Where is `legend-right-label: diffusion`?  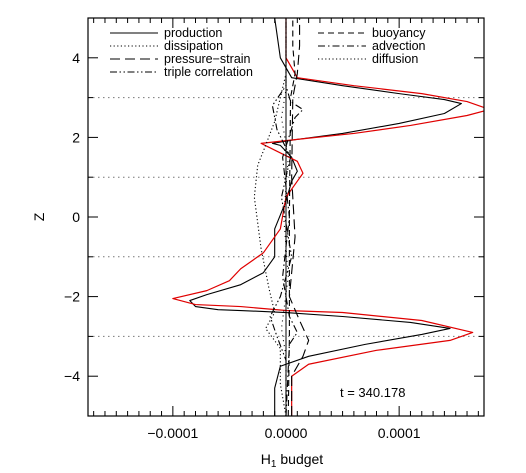
legend-right-label: diffusion is located at coordinates (395, 59).